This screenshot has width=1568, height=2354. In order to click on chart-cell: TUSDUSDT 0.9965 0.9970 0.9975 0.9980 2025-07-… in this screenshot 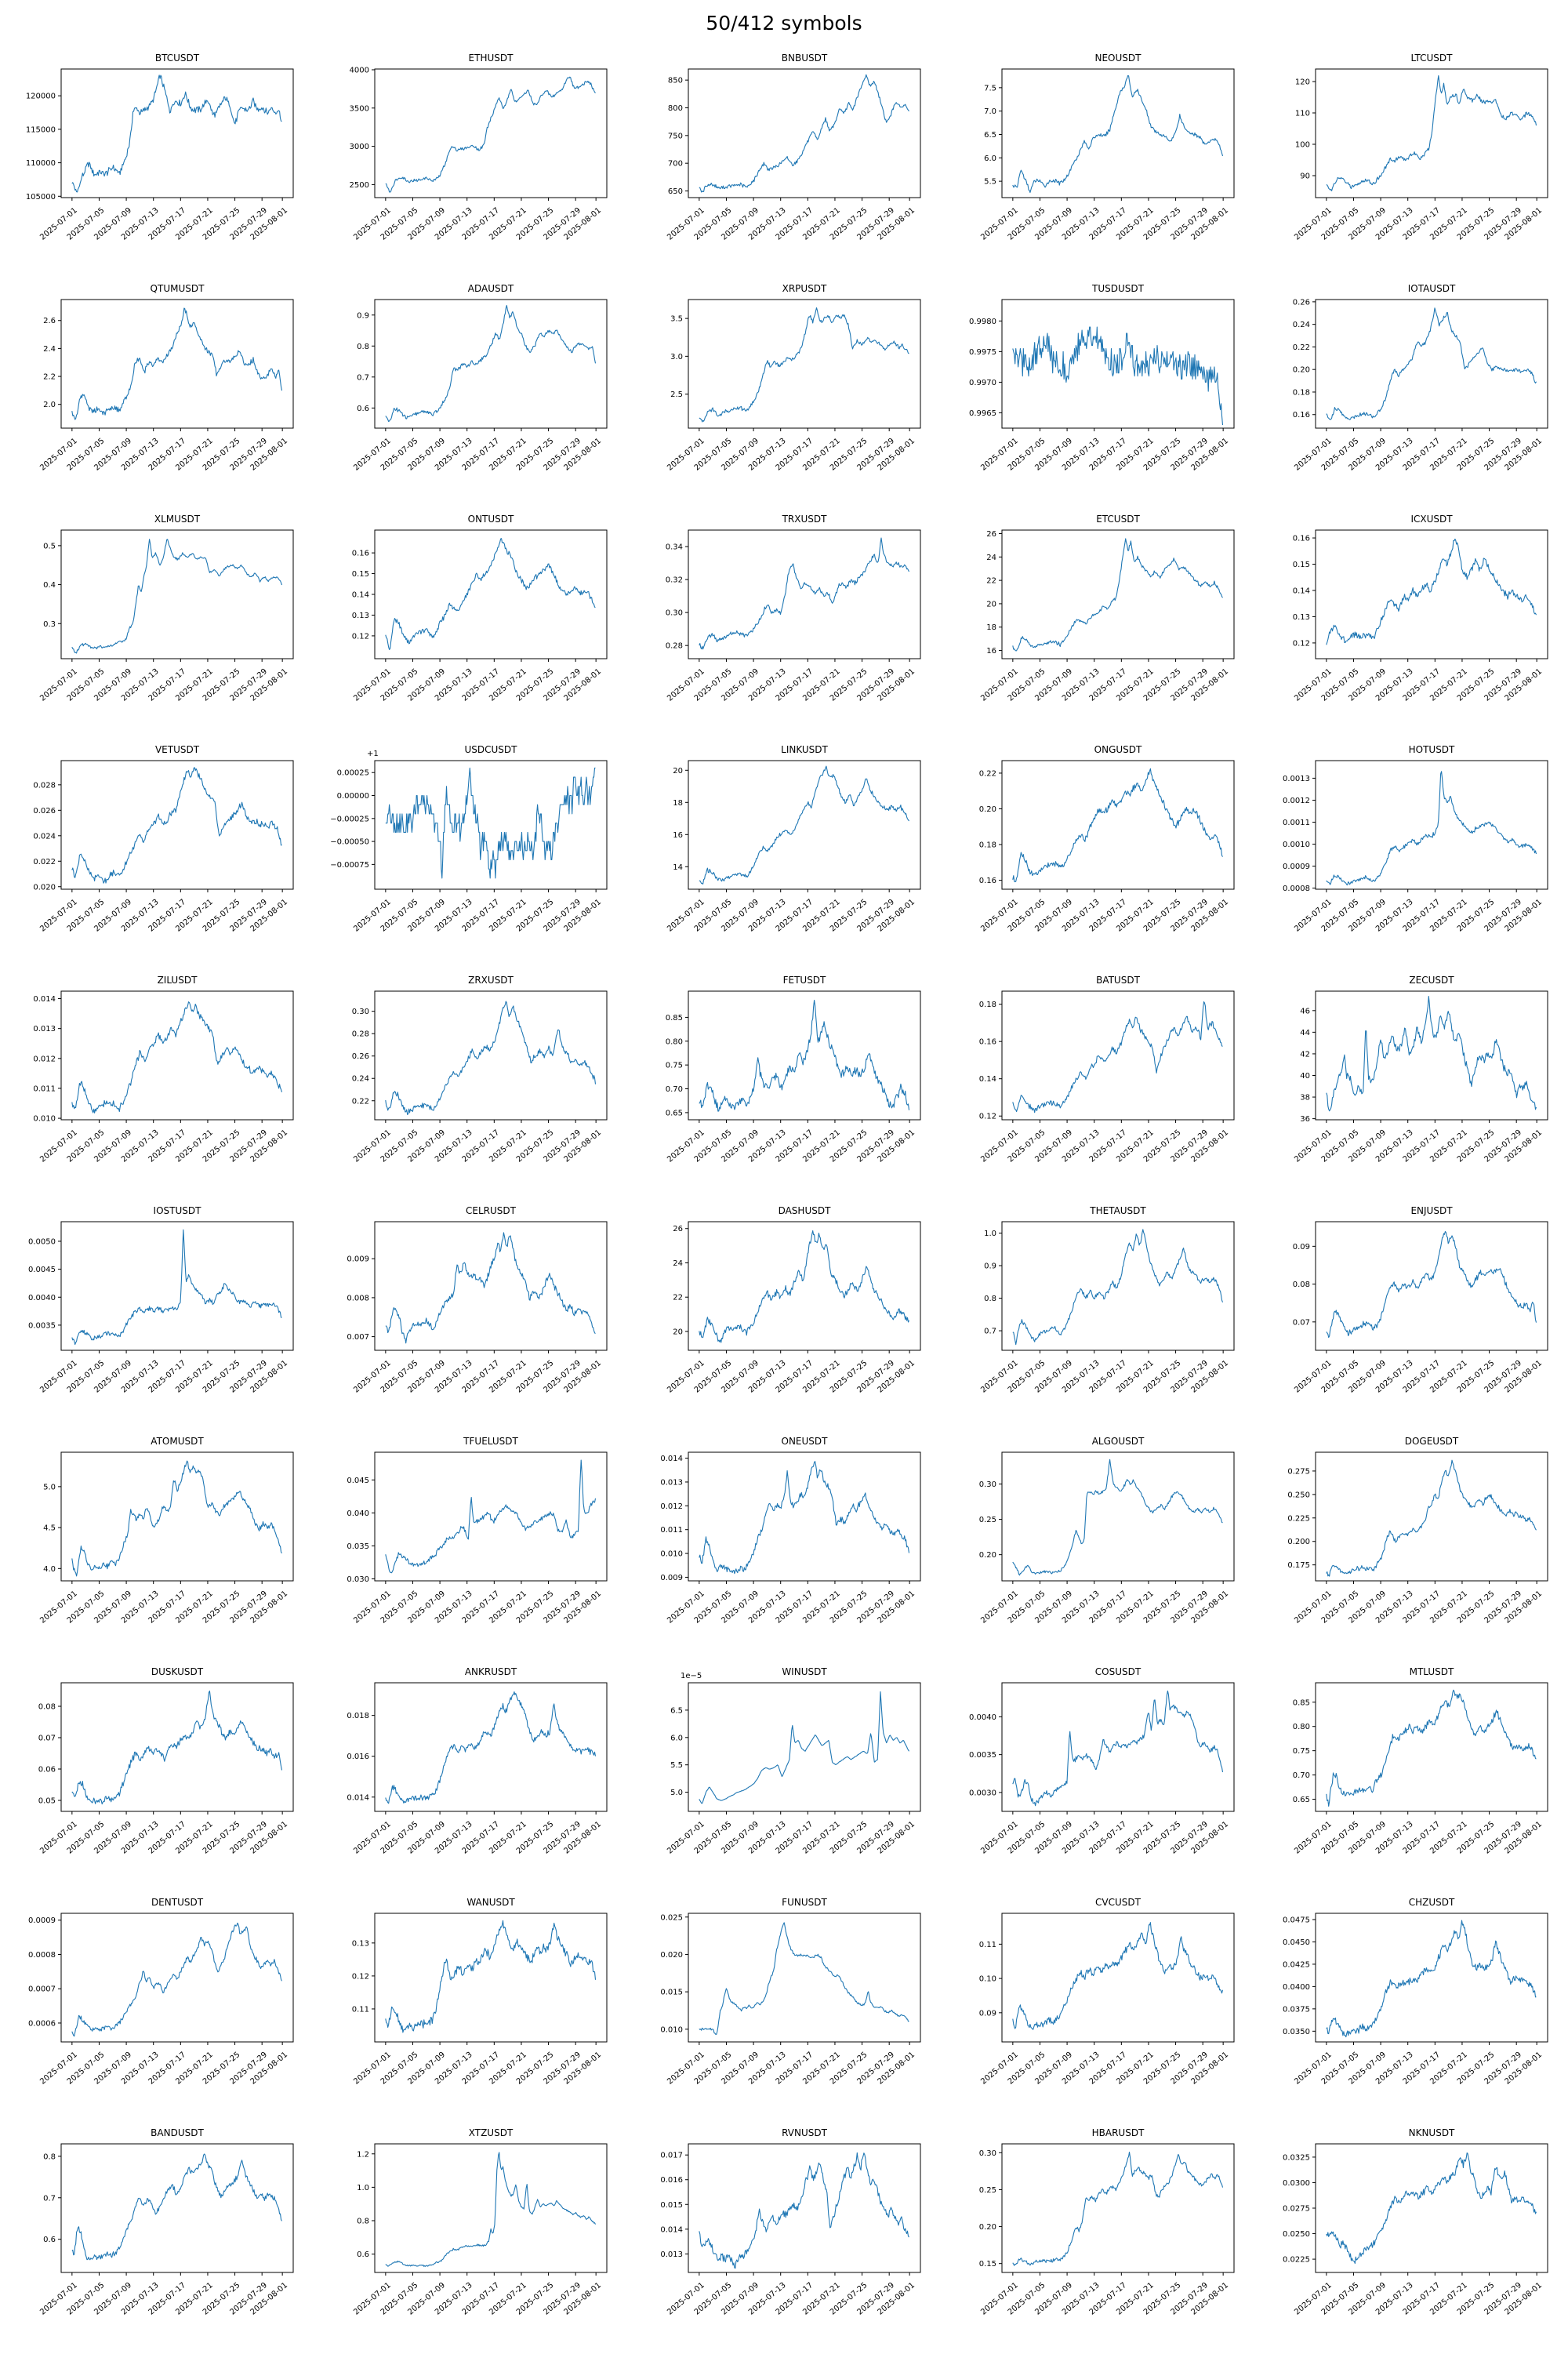, I will do `click(1097, 392)`.